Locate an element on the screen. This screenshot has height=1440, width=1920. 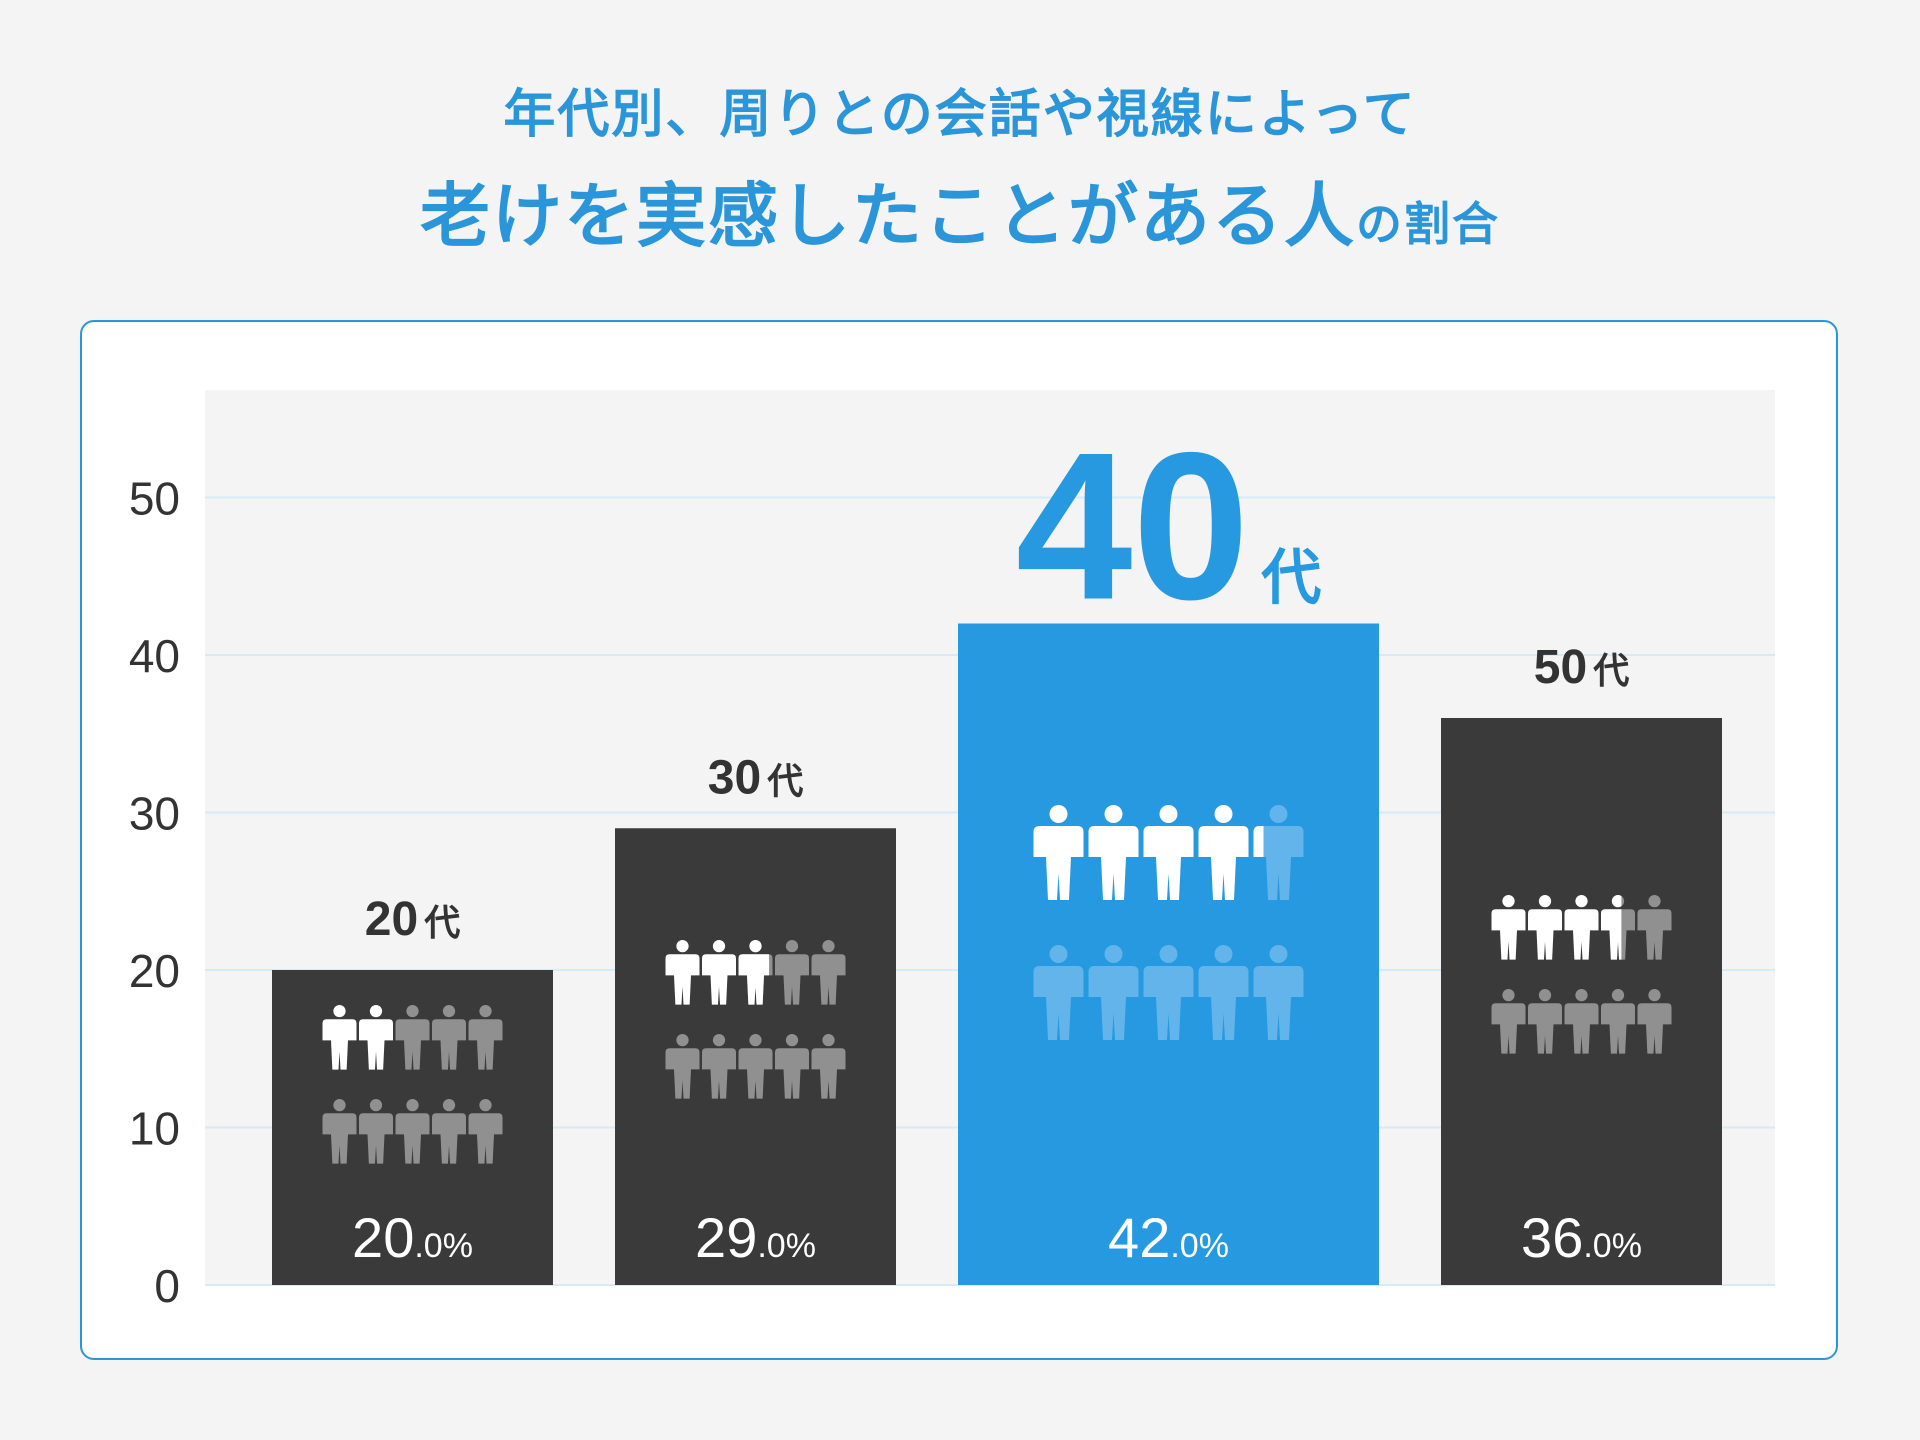
person-icon-partial-fill is located at coordinates (754, 972).